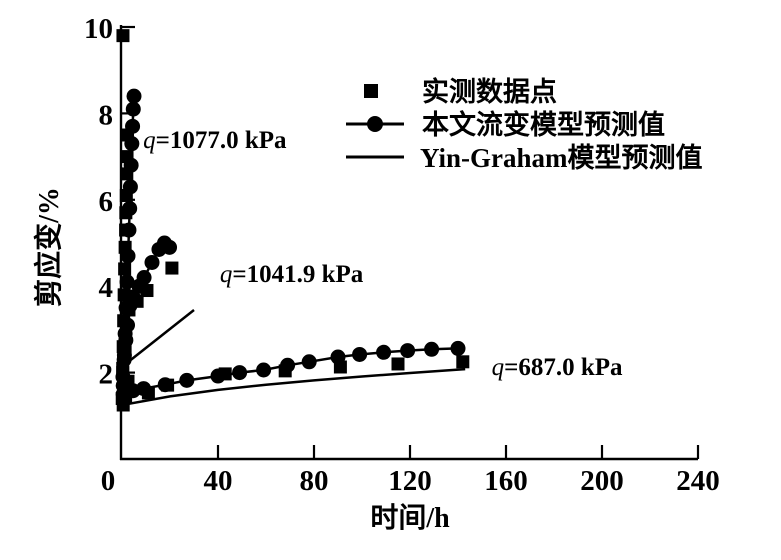  Describe the element at coordinates (314, 481) in the screenshot. I see `x-tick-label: 80` at that location.